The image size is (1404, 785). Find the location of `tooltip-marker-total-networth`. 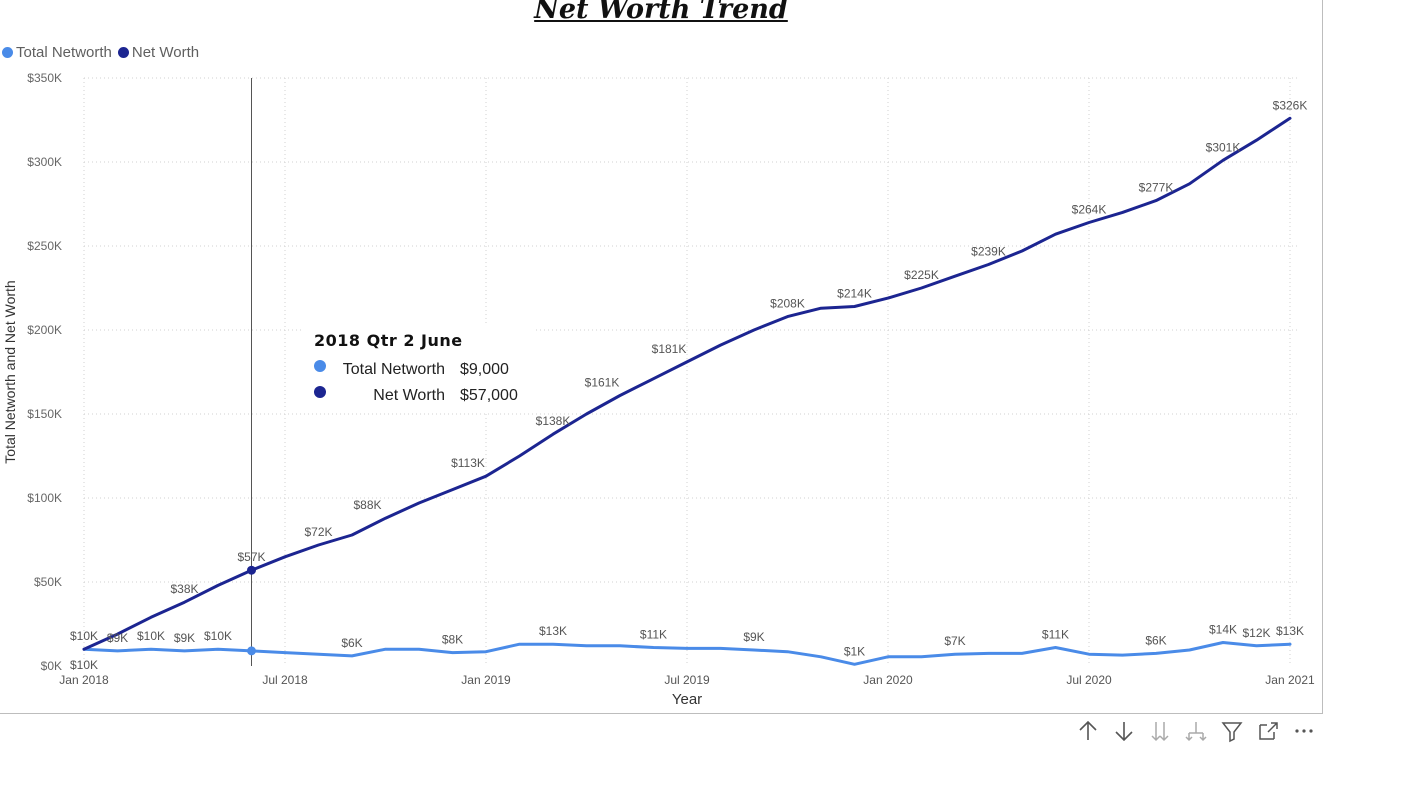

tooltip-marker-total-networth is located at coordinates (320, 366).